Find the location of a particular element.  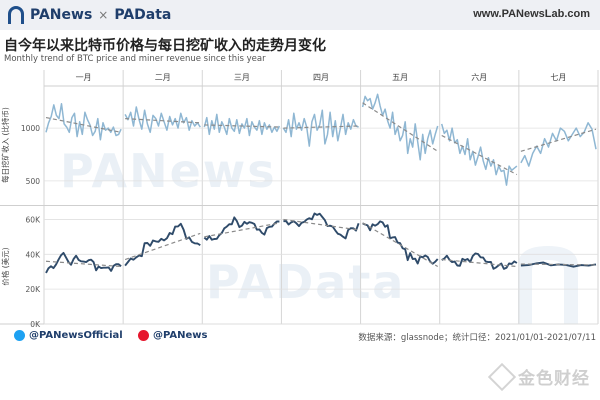

month-header: 五月 is located at coordinates (400, 77).